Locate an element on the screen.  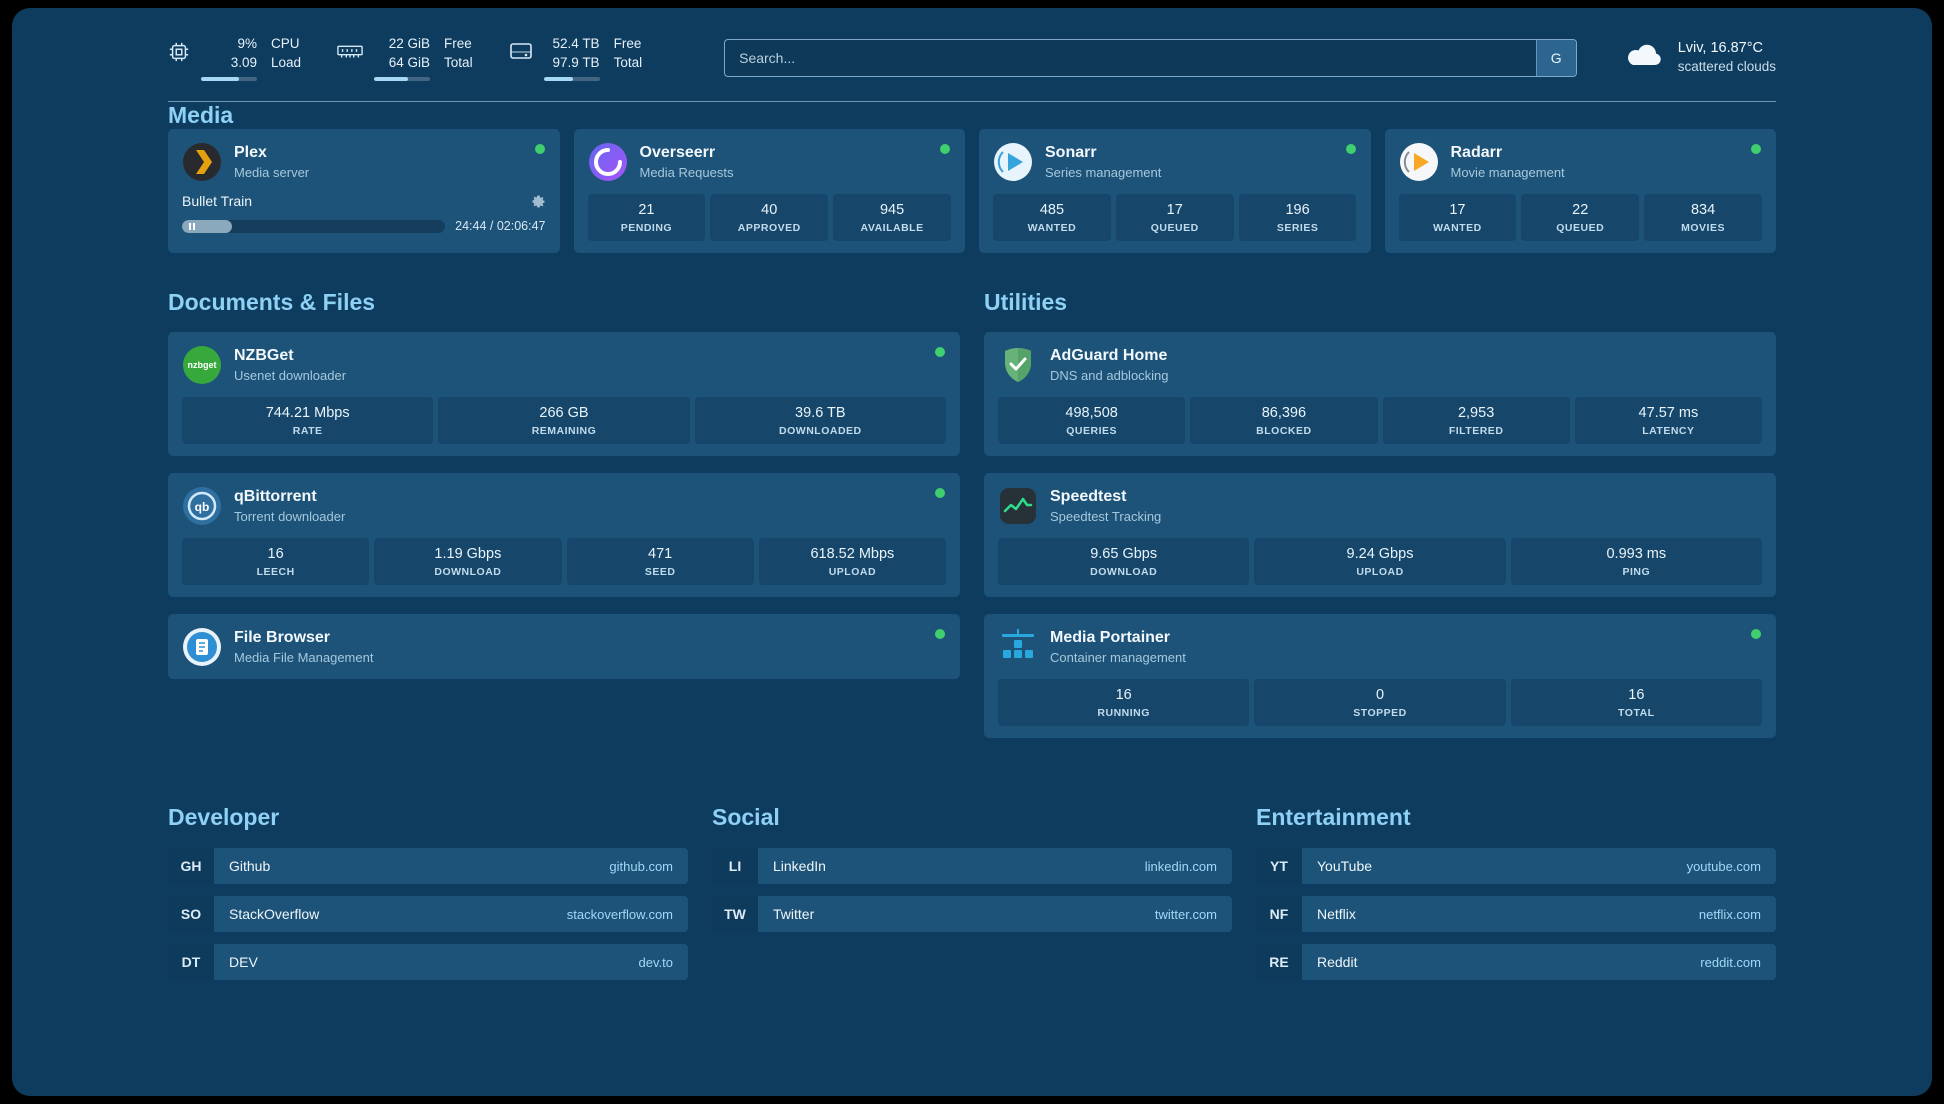
memory-label-2: Total is located at coordinates (458, 62).